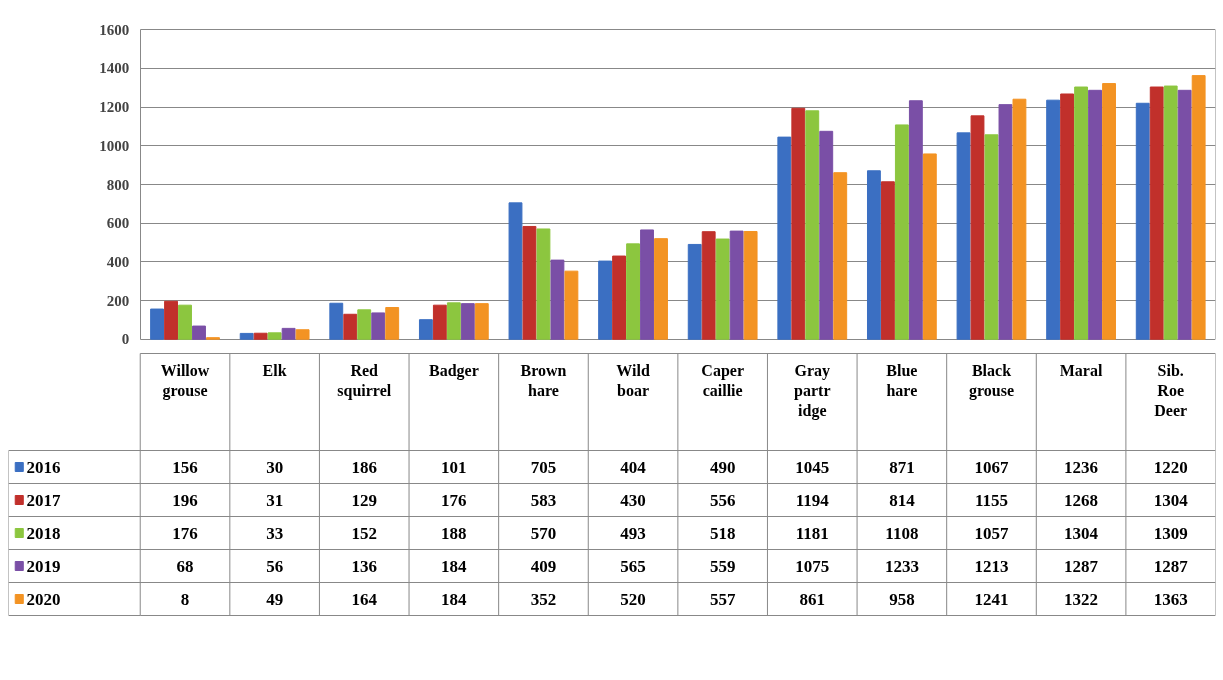 This screenshot has height=680, width=1223. I want to click on y-tick-label: 400, so click(118, 261).